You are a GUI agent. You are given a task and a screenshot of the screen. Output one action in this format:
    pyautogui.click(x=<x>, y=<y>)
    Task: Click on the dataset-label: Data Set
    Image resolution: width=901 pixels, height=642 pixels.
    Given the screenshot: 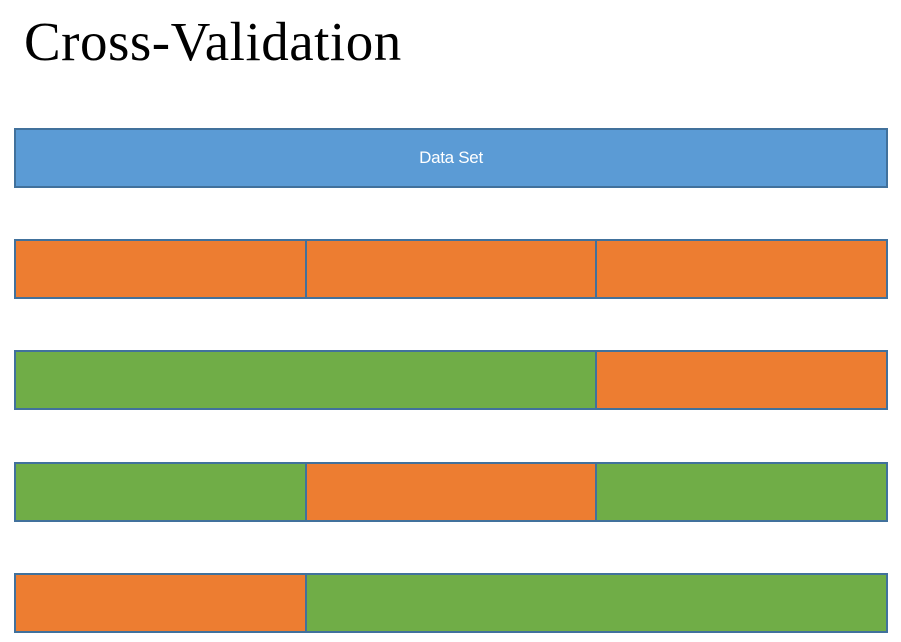 What is the action you would take?
    pyautogui.click(x=451, y=157)
    